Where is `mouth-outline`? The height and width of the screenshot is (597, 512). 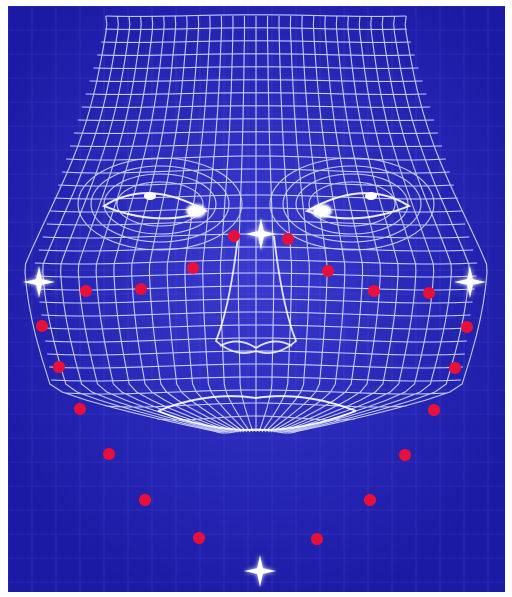 mouth-outline is located at coordinates (257, 413).